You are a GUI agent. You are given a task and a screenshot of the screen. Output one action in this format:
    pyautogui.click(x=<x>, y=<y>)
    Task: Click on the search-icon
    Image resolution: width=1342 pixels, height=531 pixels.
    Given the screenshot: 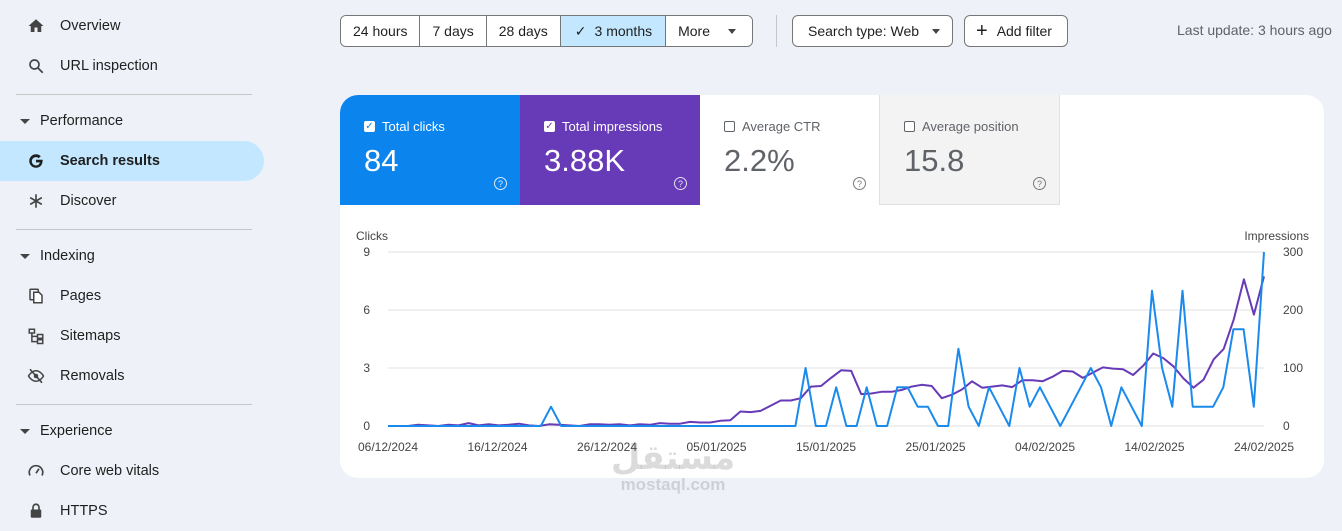 What is the action you would take?
    pyautogui.click(x=36, y=66)
    